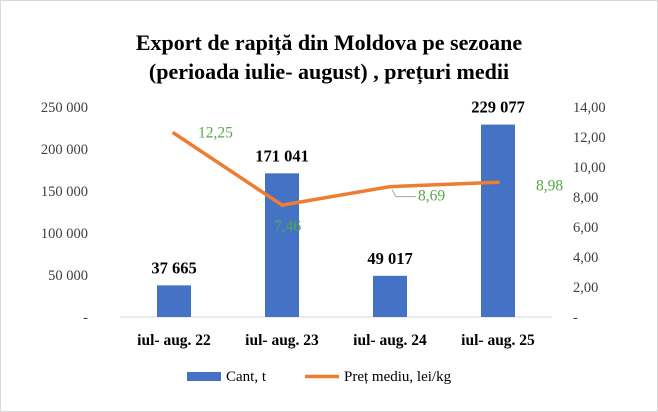 This screenshot has height=412, width=658. Describe the element at coordinates (246, 377) in the screenshot. I see `legend-label-cant: Cant, t` at that location.